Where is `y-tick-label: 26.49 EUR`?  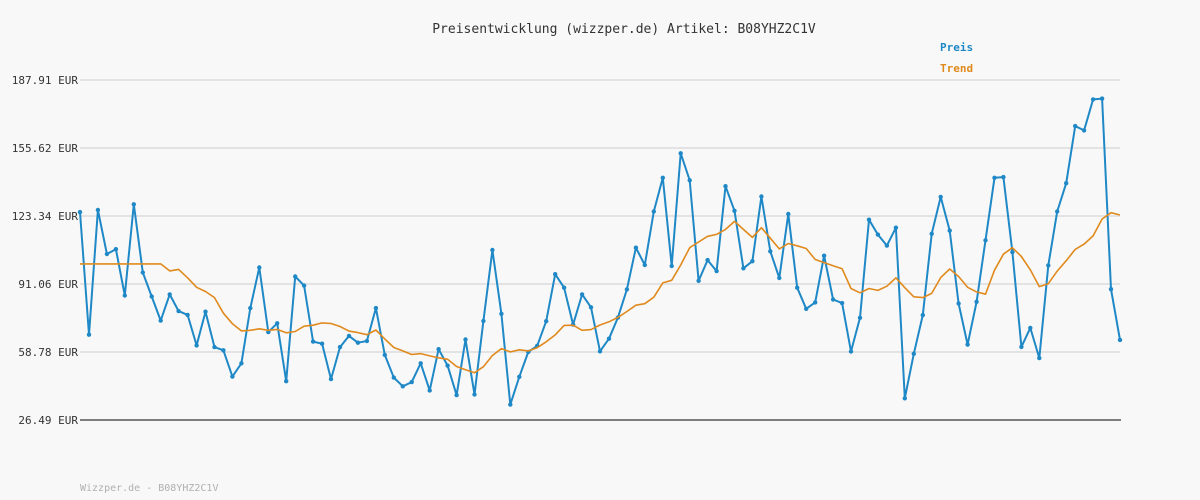
y-tick-label: 26.49 EUR is located at coordinates (48, 420).